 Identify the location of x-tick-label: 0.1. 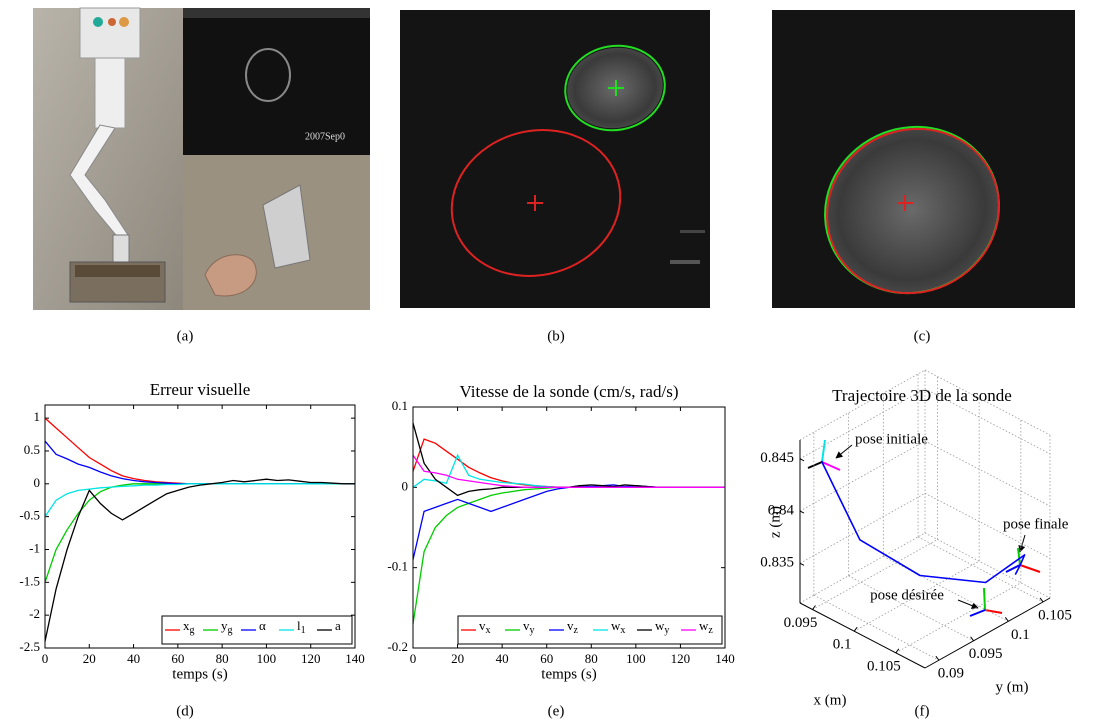
(842, 645).